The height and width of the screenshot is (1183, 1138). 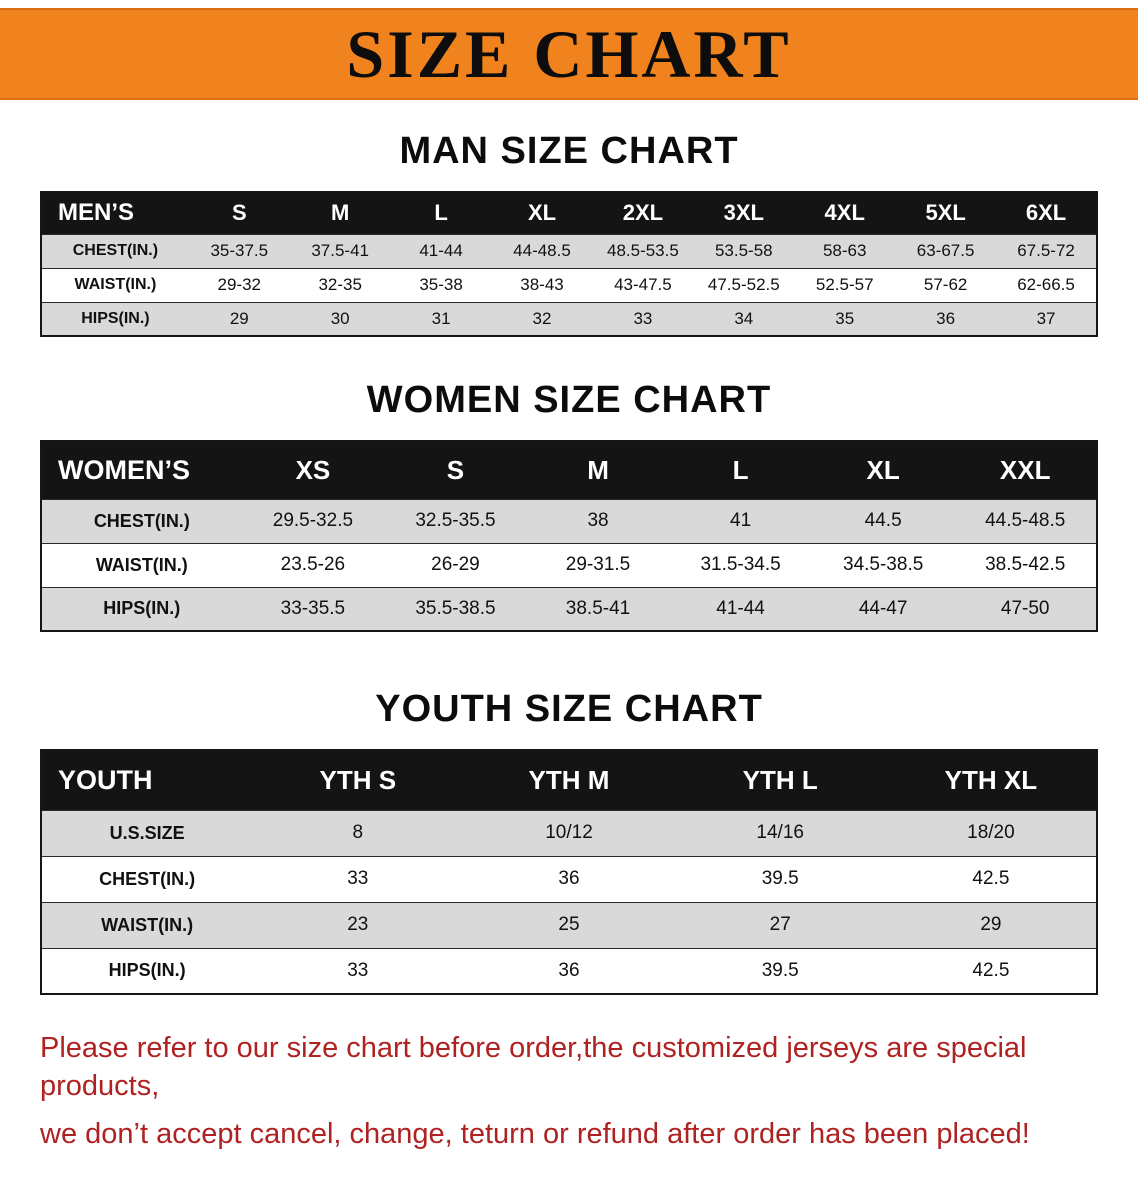 What do you see at coordinates (1046, 213) in the screenshot?
I see `size-column-header: 6XL` at bounding box center [1046, 213].